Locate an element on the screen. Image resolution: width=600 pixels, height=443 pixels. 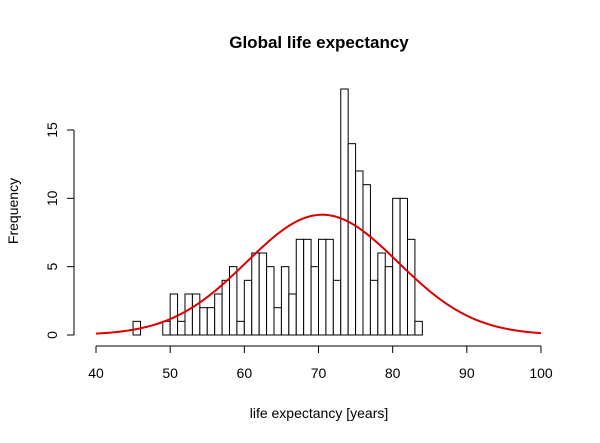
y-tick-label: 0 is located at coordinates (52, 335).